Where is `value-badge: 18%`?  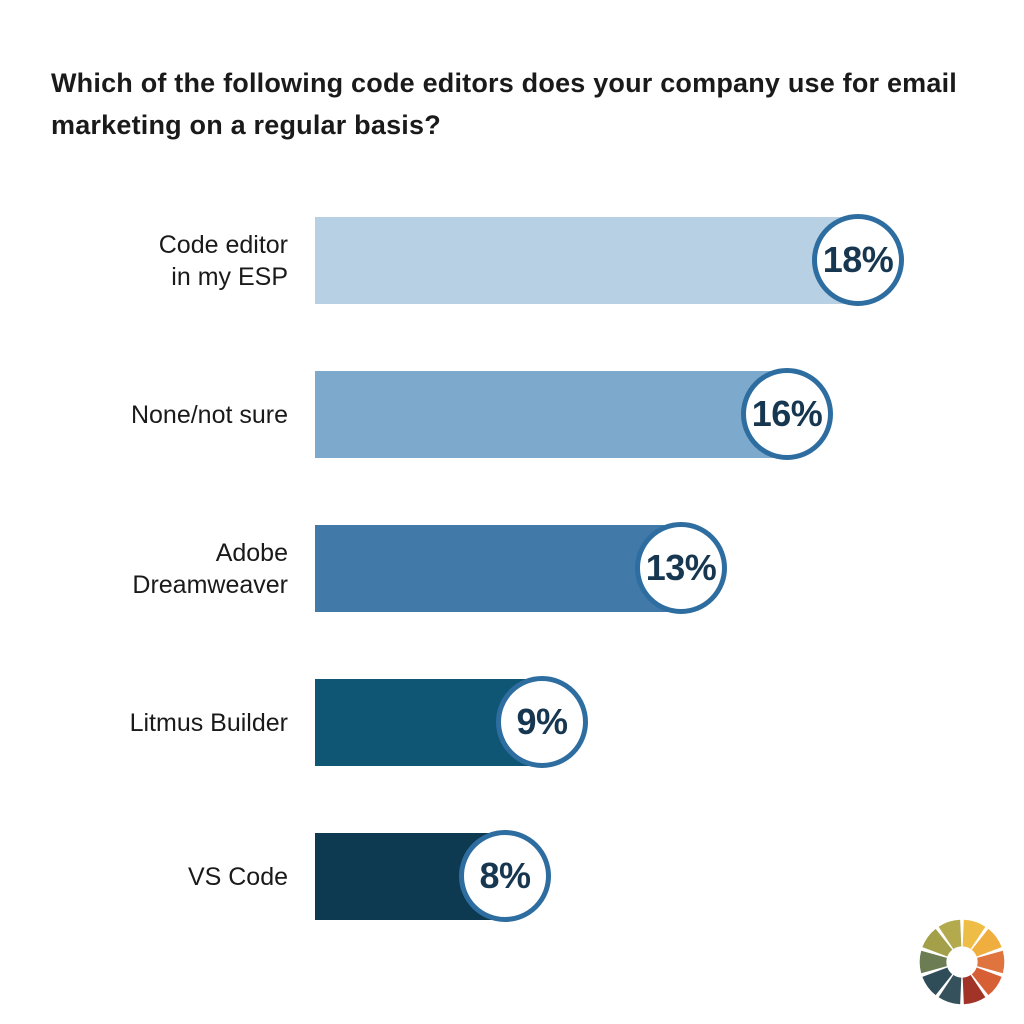
value-badge: 18% is located at coordinates (858, 260).